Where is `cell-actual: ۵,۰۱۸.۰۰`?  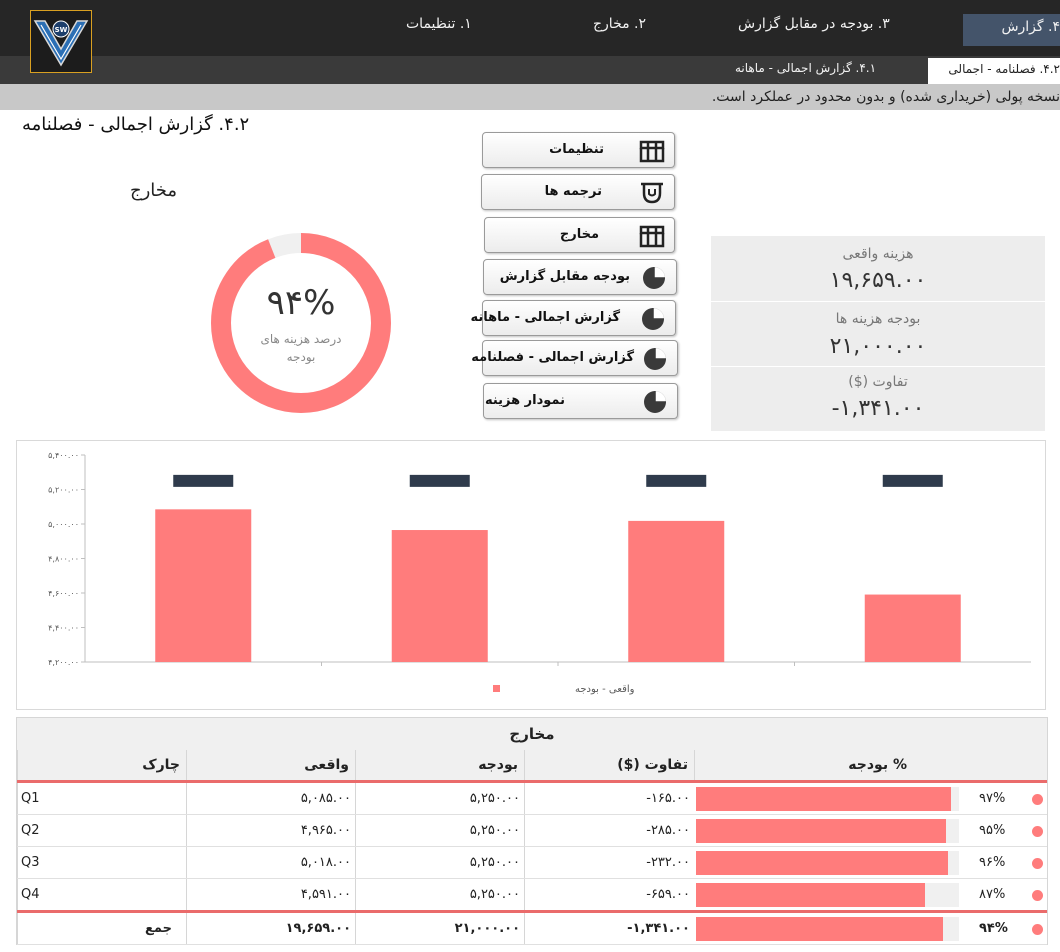 cell-actual: ۵,۰۱۸.۰۰ is located at coordinates (270, 862).